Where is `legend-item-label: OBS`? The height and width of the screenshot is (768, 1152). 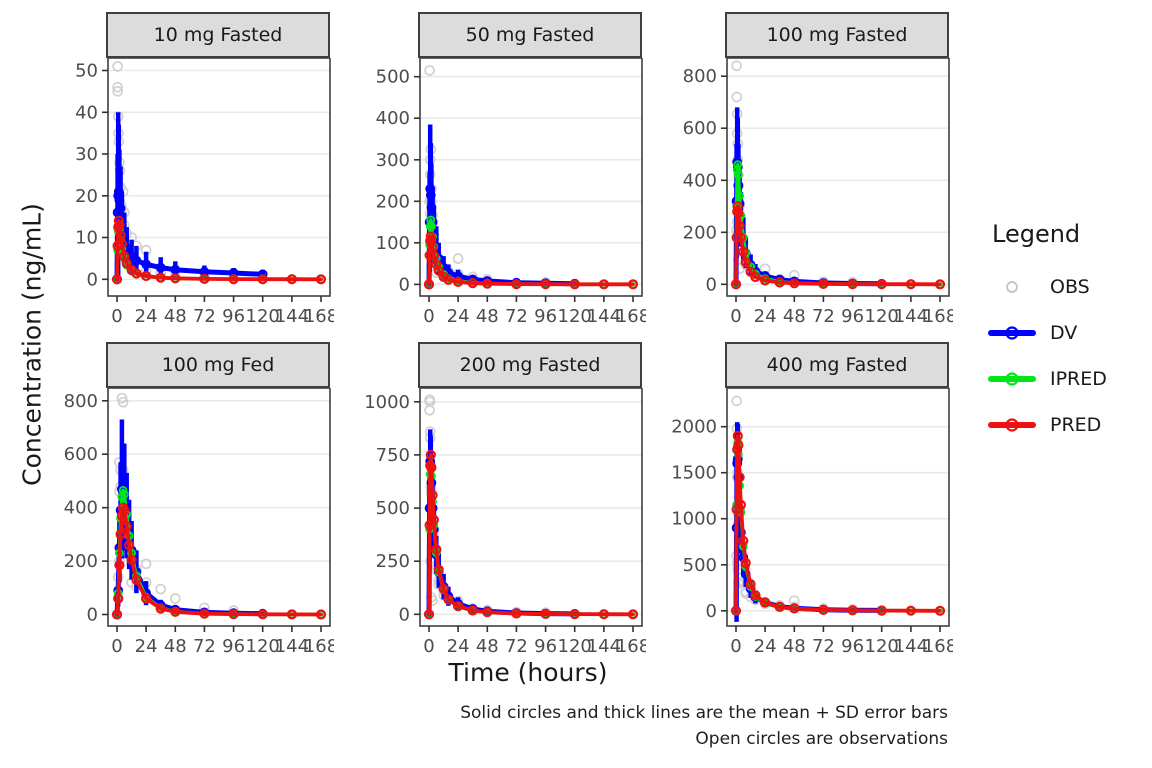 legend-item-label: OBS is located at coordinates (1070, 287).